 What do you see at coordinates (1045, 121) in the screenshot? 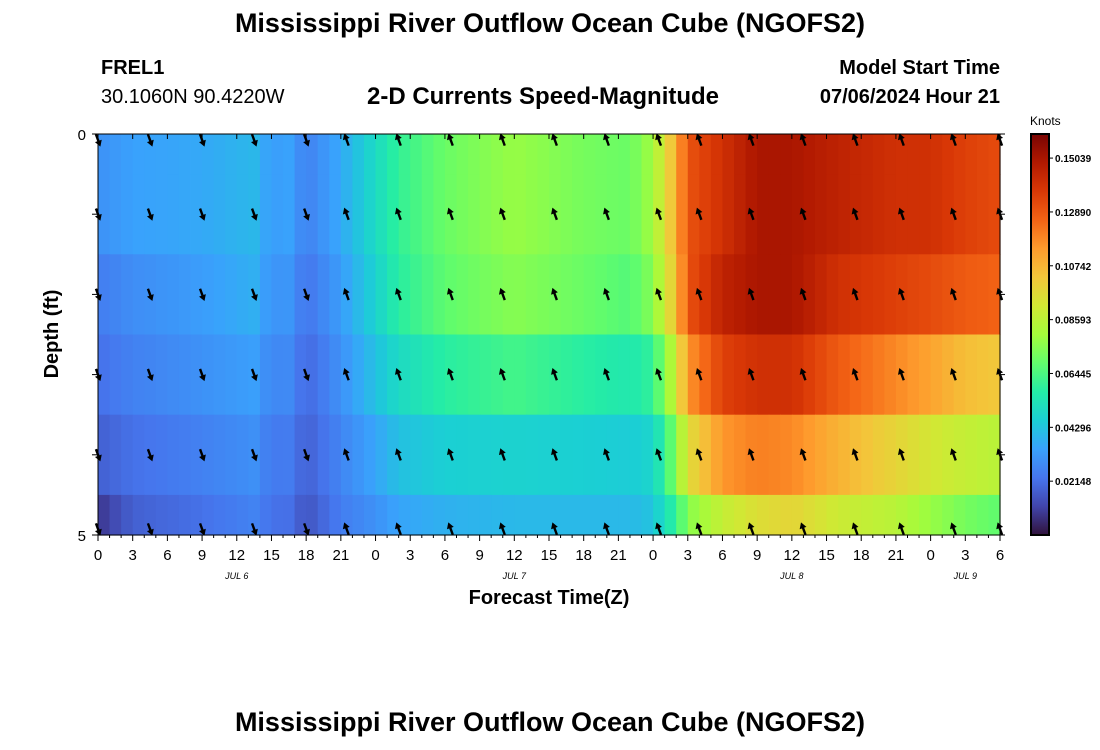
I see `colorbar-title: Knots` at bounding box center [1045, 121].